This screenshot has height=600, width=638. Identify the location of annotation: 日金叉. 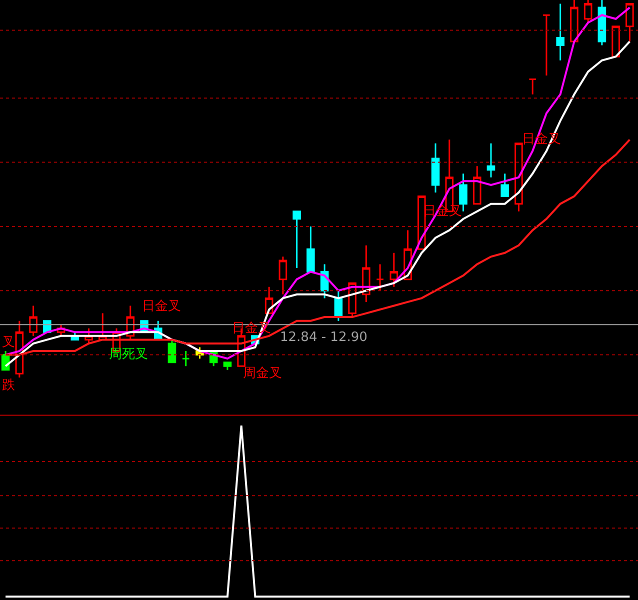
(161, 306).